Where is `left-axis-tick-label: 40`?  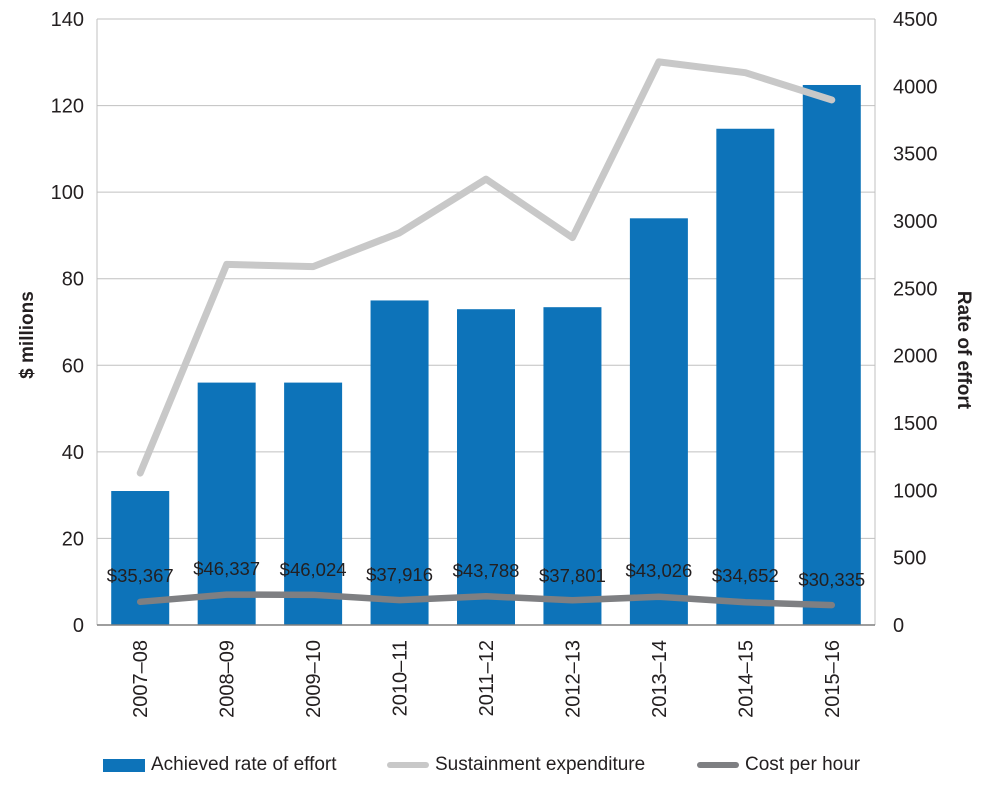
left-axis-tick-label: 40 is located at coordinates (73, 453).